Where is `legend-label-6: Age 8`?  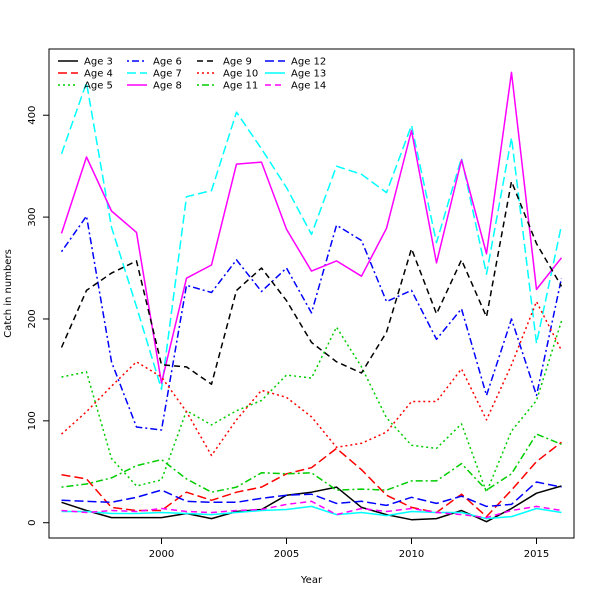 legend-label-6: Age 8 is located at coordinates (167, 86).